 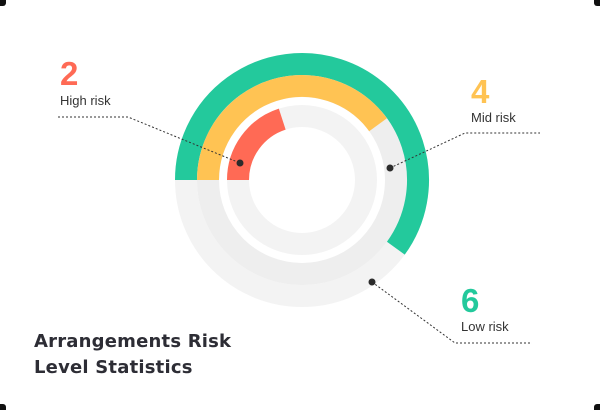 I want to click on label-high-risk: High risk, so click(x=85, y=100).